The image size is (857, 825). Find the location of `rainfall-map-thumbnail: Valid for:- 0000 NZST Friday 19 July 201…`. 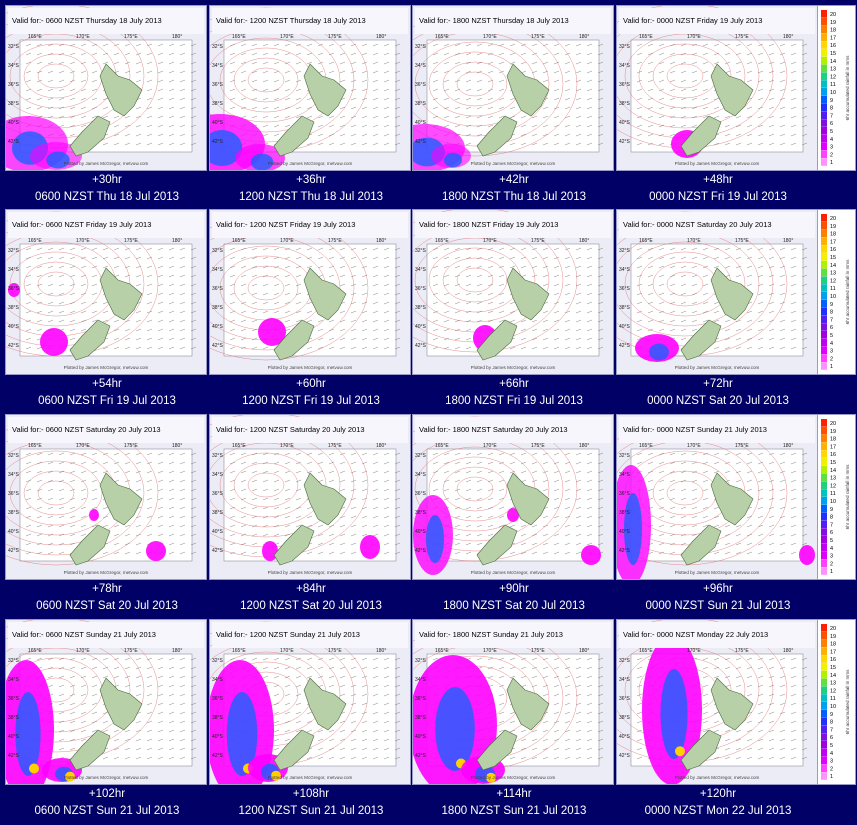

rainfall-map-thumbnail: Valid for:- 0000 NZST Friday 19 July 201… is located at coordinates (717, 88).